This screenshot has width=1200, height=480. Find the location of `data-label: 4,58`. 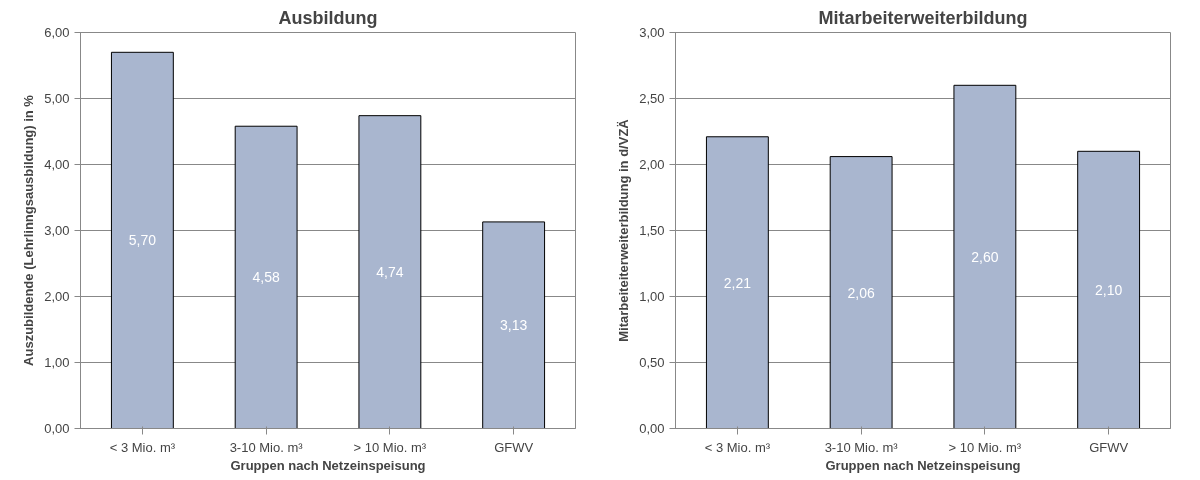

data-label: 4,58 is located at coordinates (266, 277).